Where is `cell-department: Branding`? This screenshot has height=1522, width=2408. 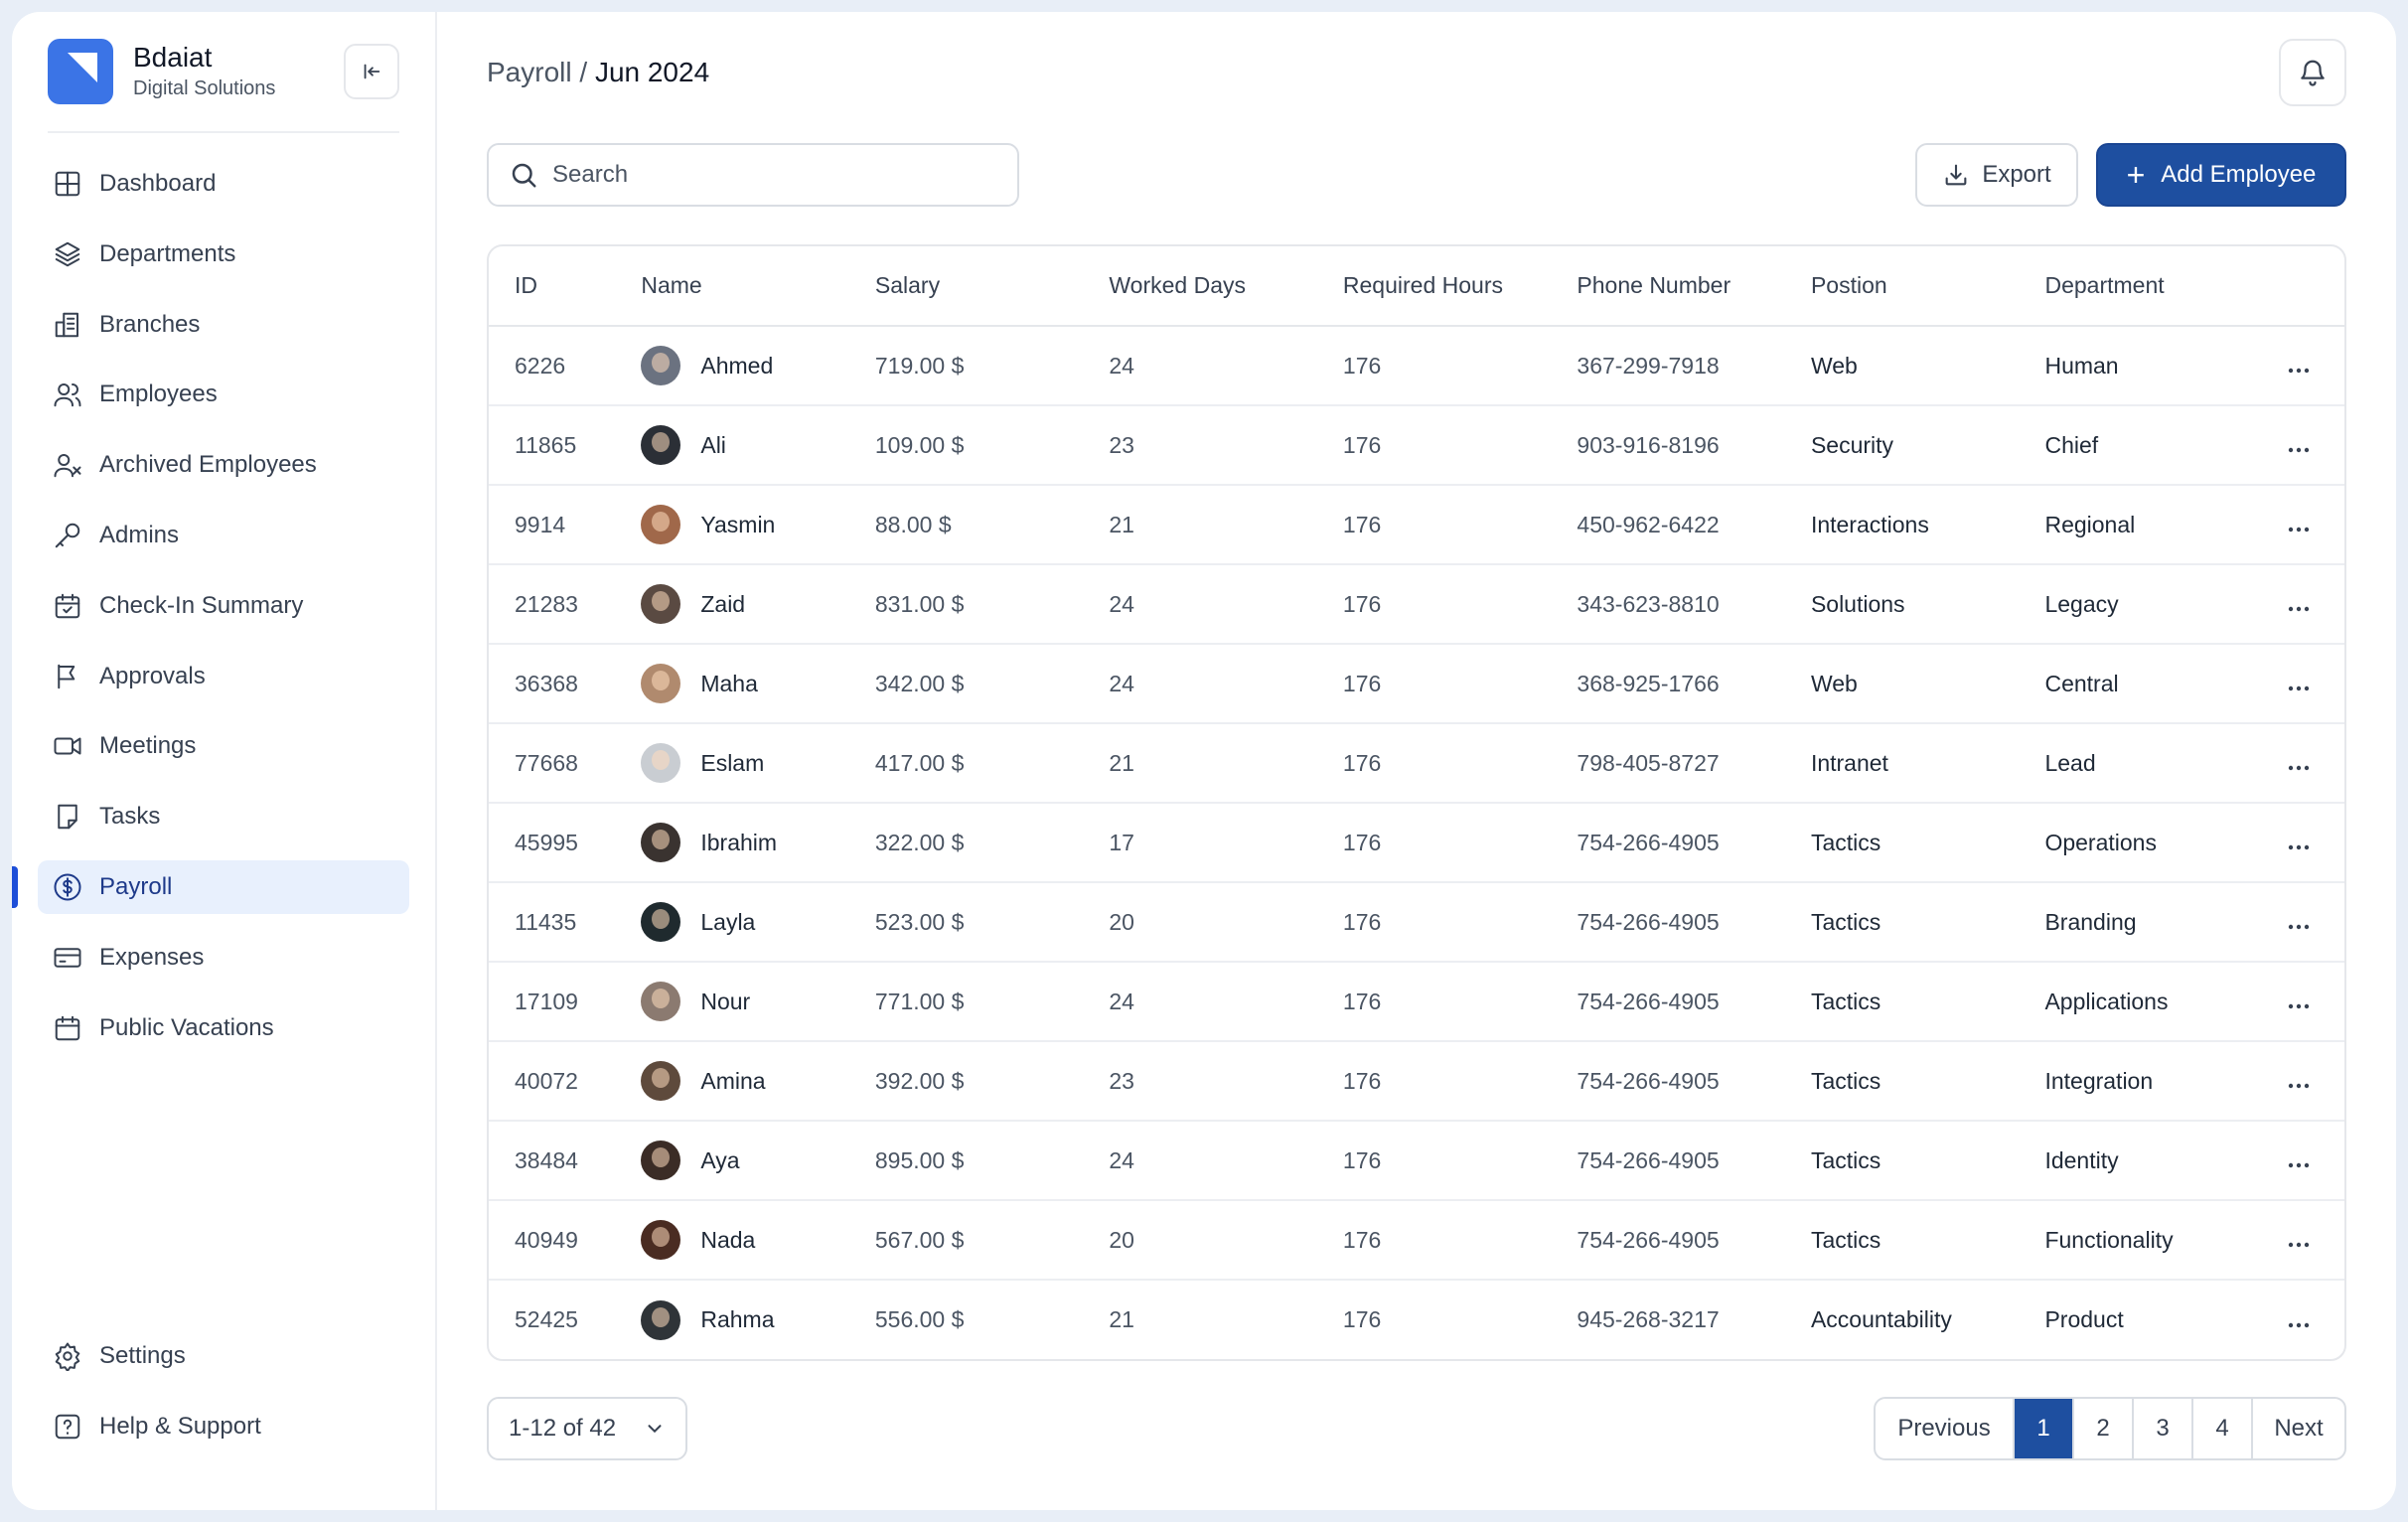
cell-department: Branding is located at coordinates (2136, 922).